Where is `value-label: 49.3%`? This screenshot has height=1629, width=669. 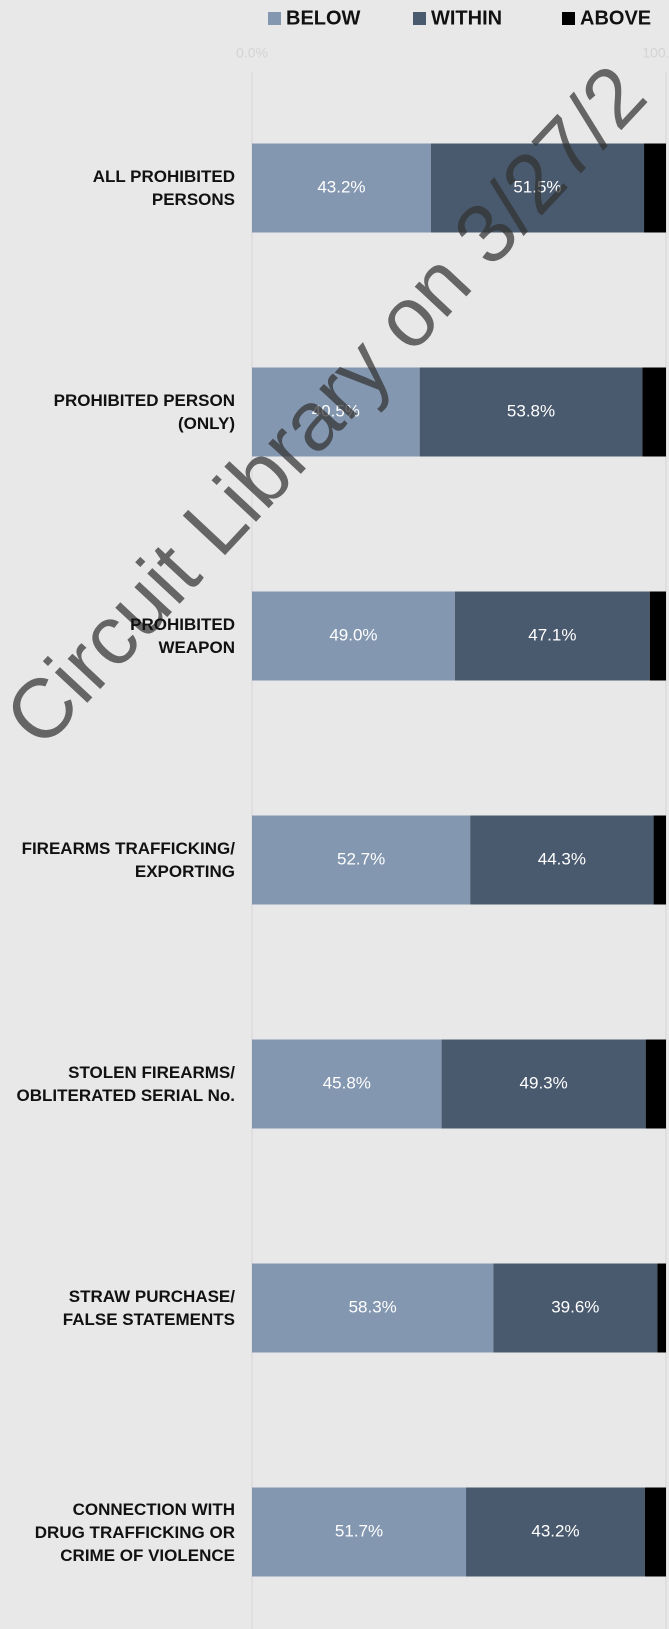 value-label: 49.3% is located at coordinates (544, 1082).